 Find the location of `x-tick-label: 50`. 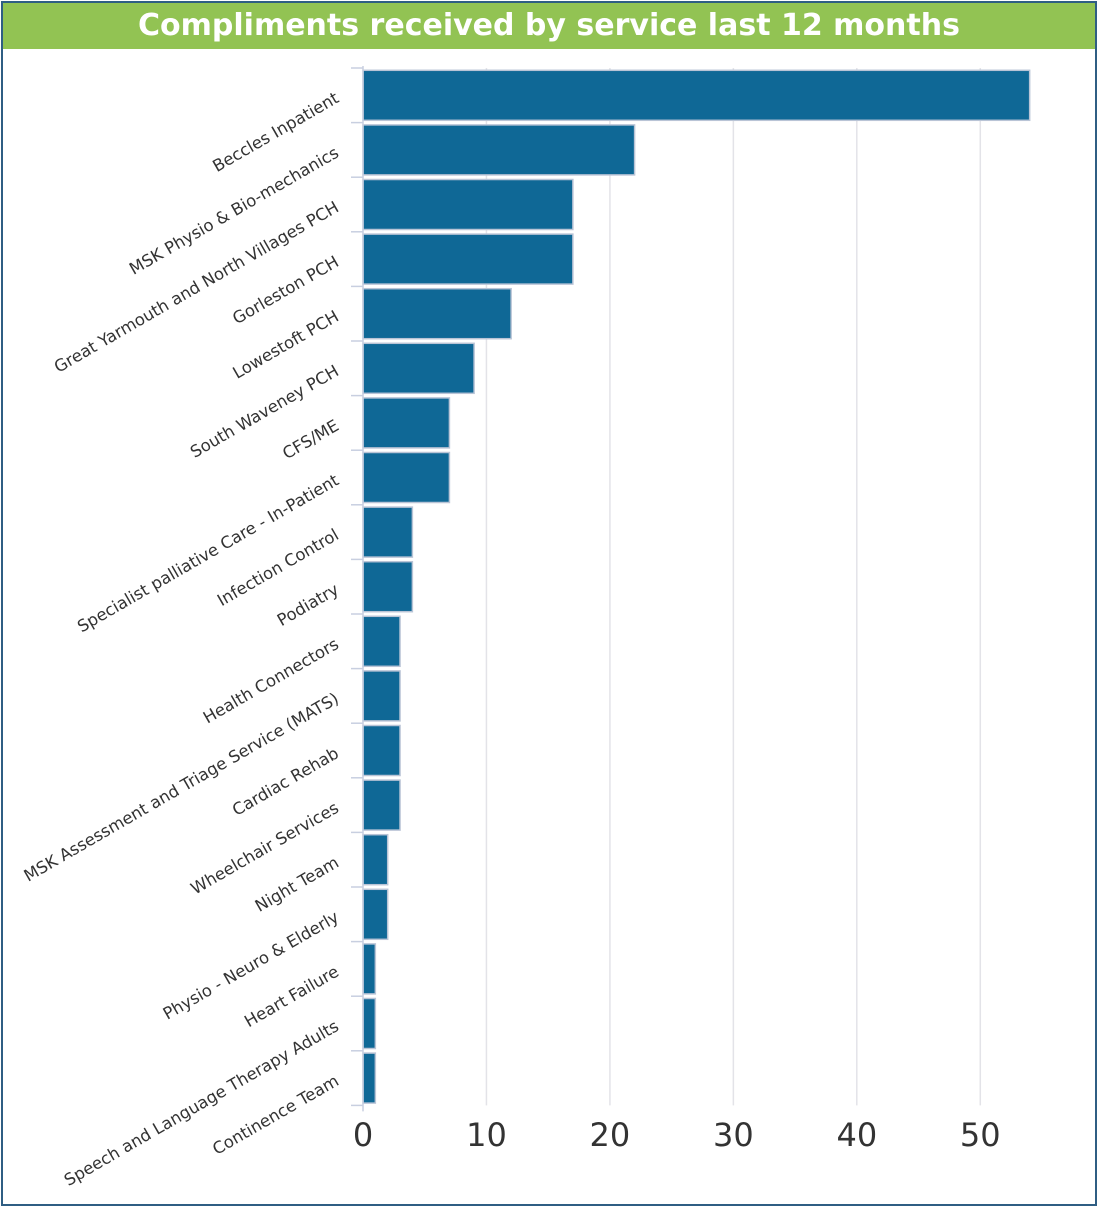

x-tick-label: 50 is located at coordinates (980, 1135).